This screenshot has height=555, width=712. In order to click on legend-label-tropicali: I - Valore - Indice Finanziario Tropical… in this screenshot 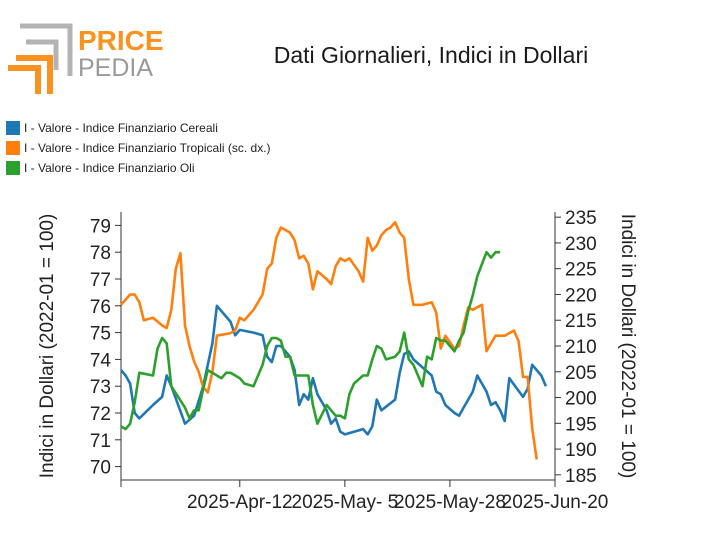, I will do `click(147, 148)`.